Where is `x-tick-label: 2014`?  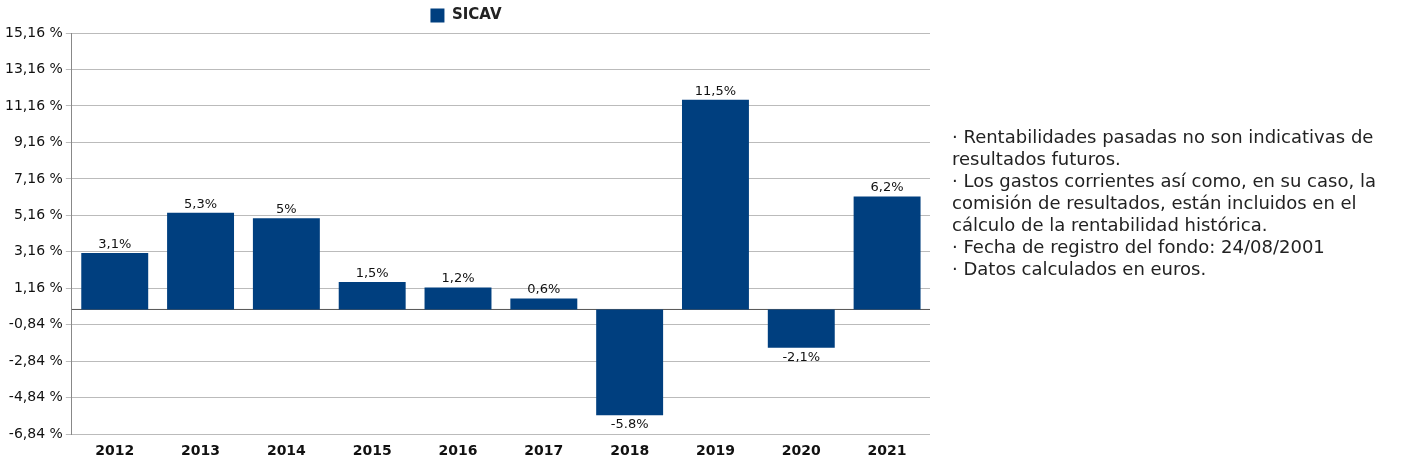 x-tick-label: 2014 is located at coordinates (286, 450).